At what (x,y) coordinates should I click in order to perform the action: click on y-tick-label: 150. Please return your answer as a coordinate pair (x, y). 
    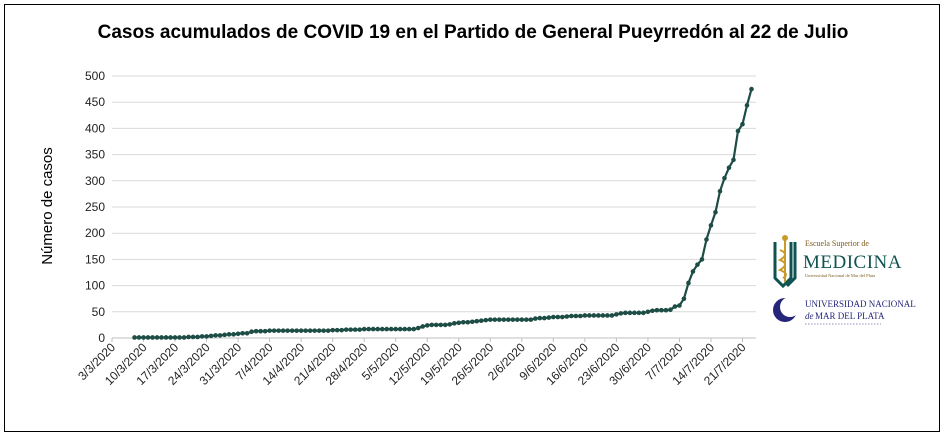
    Looking at the image, I should click on (95, 259).